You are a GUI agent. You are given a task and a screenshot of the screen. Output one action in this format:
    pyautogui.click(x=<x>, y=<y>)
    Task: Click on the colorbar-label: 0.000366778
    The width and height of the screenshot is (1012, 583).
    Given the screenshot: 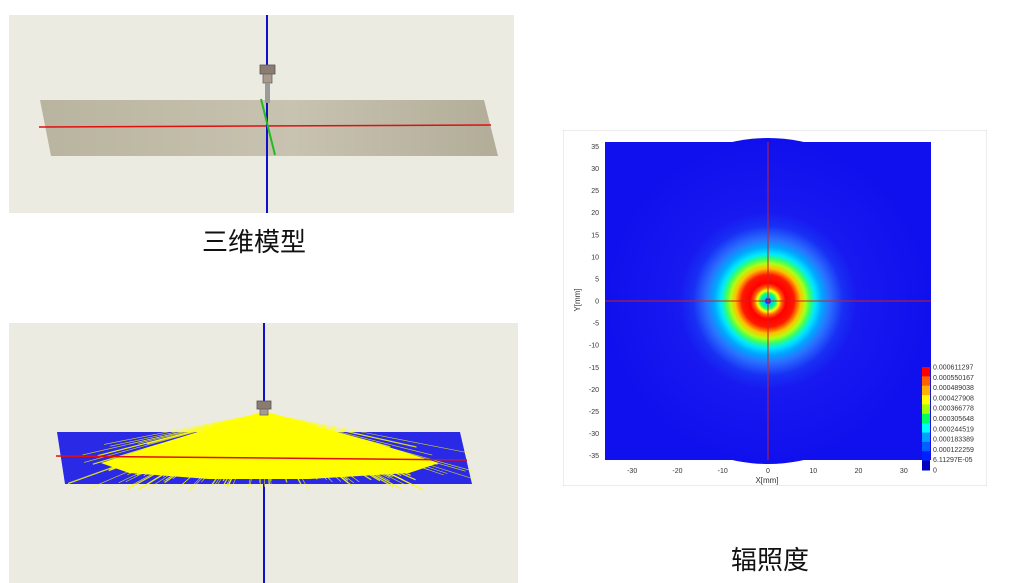 What is the action you would take?
    pyautogui.click(x=953, y=409)
    